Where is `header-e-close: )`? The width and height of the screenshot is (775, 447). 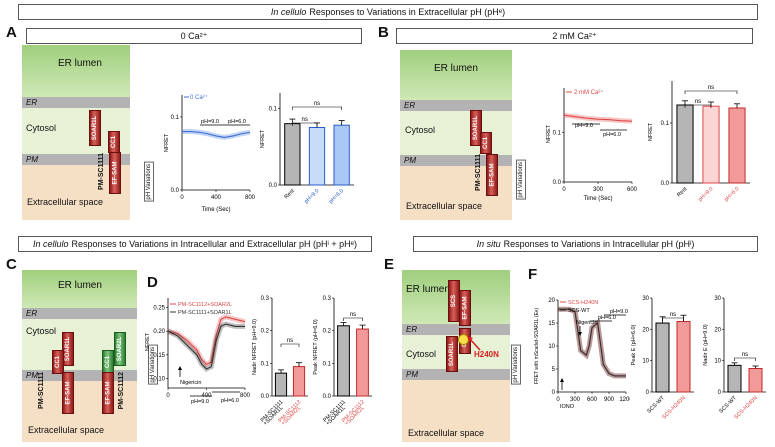
header-e-close: ) is located at coordinates (693, 244).